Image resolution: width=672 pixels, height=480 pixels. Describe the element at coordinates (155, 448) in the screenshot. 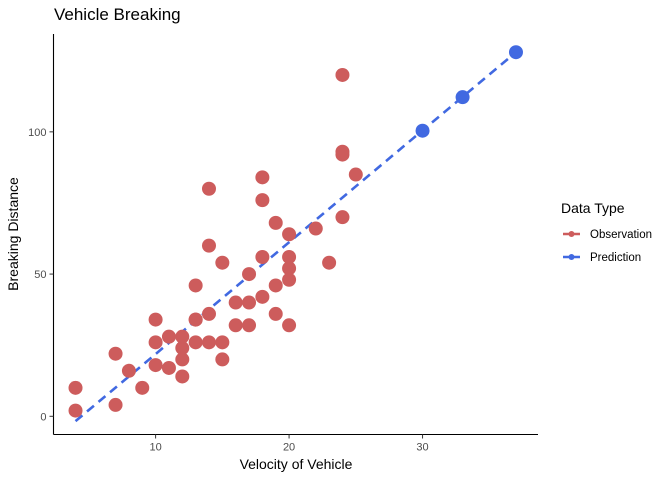

I see `x-tick-label: 10` at that location.